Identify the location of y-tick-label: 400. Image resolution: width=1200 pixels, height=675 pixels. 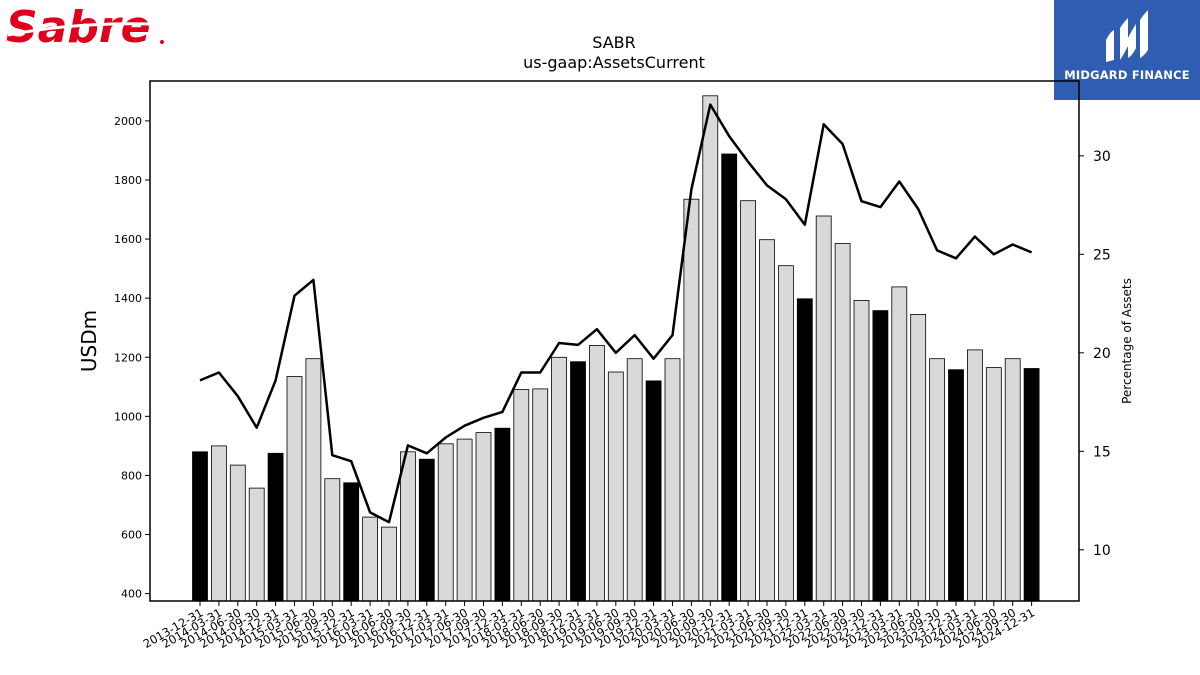
(131, 594).